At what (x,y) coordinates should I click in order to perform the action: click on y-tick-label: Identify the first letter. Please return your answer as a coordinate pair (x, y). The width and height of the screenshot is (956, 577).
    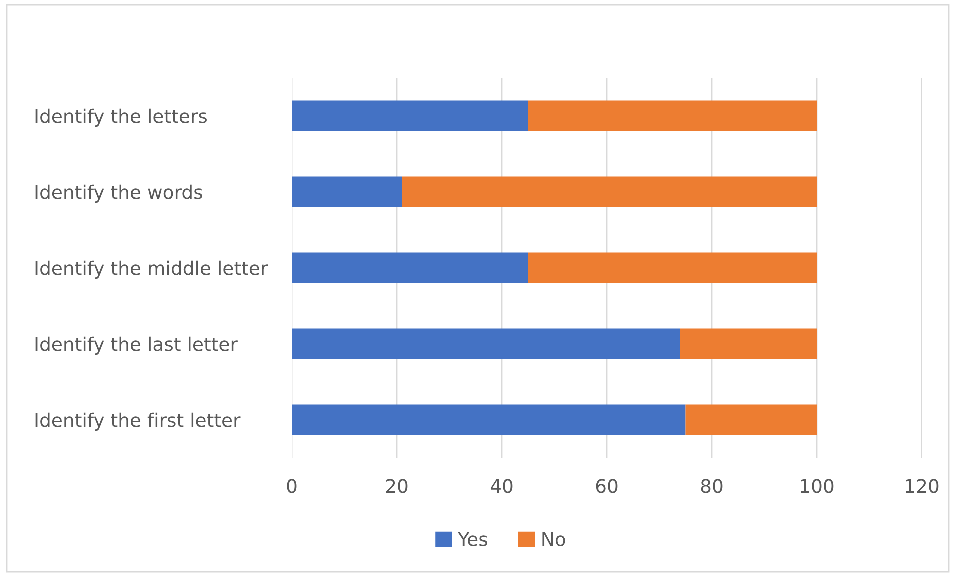
    Looking at the image, I should click on (138, 422).